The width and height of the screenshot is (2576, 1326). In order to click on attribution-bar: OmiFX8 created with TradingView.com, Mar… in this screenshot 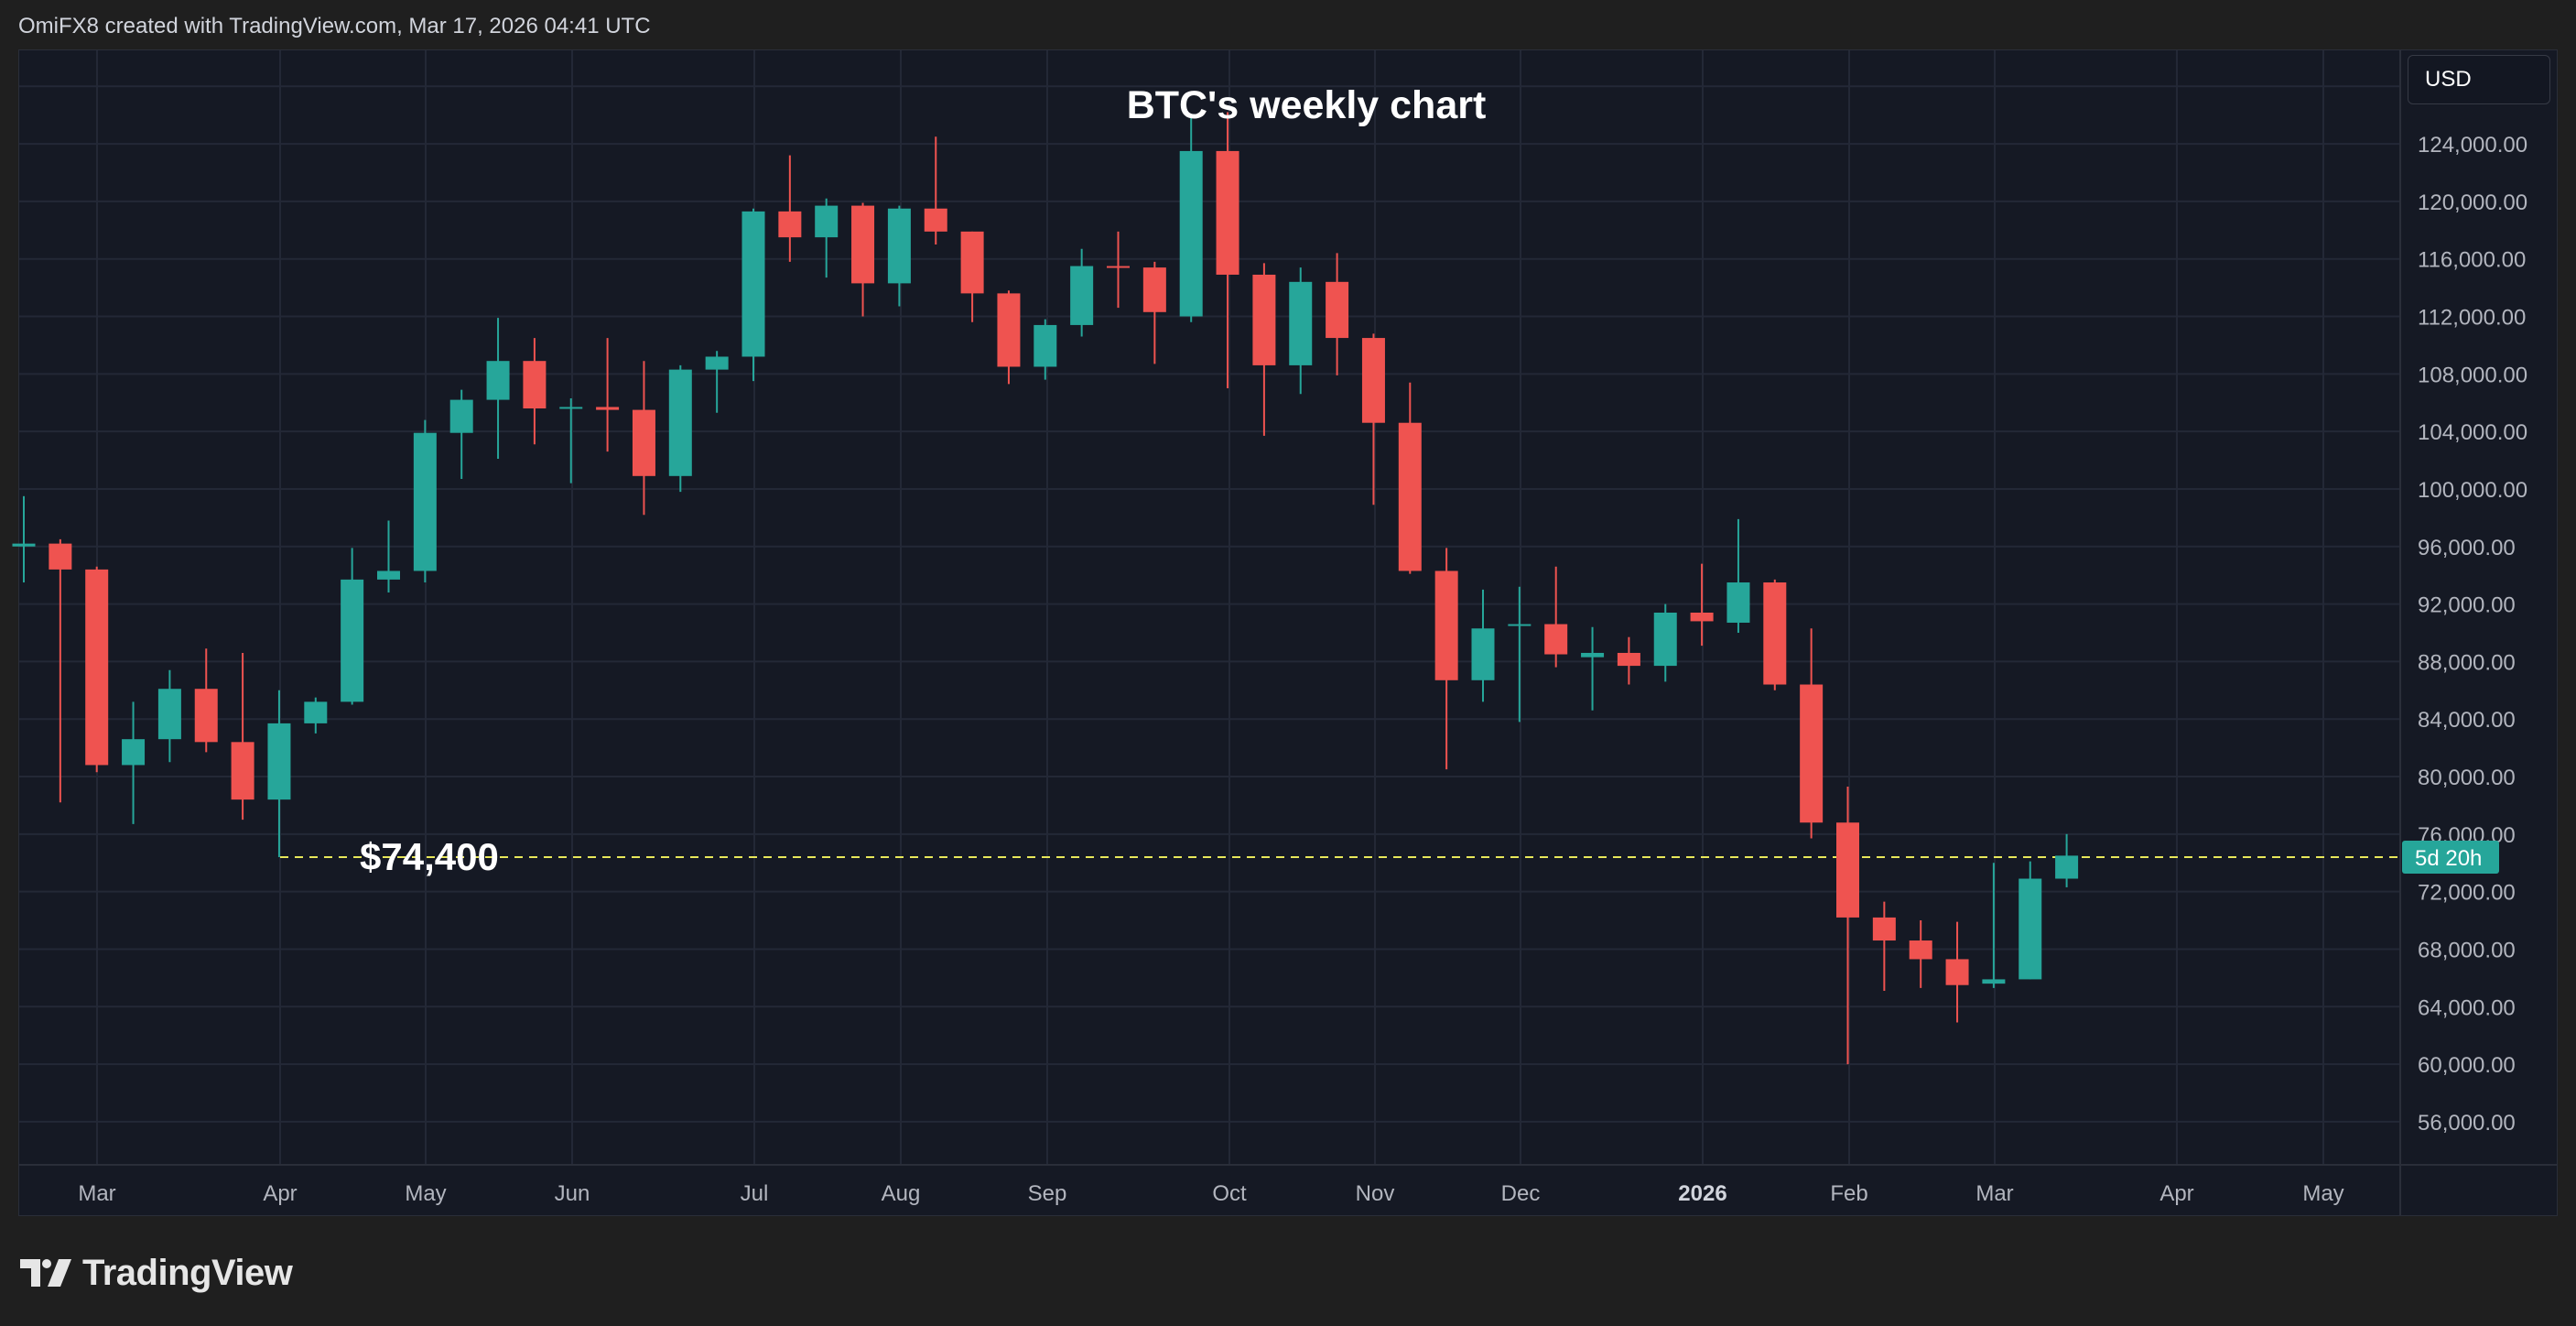, I will do `click(1288, 24)`.